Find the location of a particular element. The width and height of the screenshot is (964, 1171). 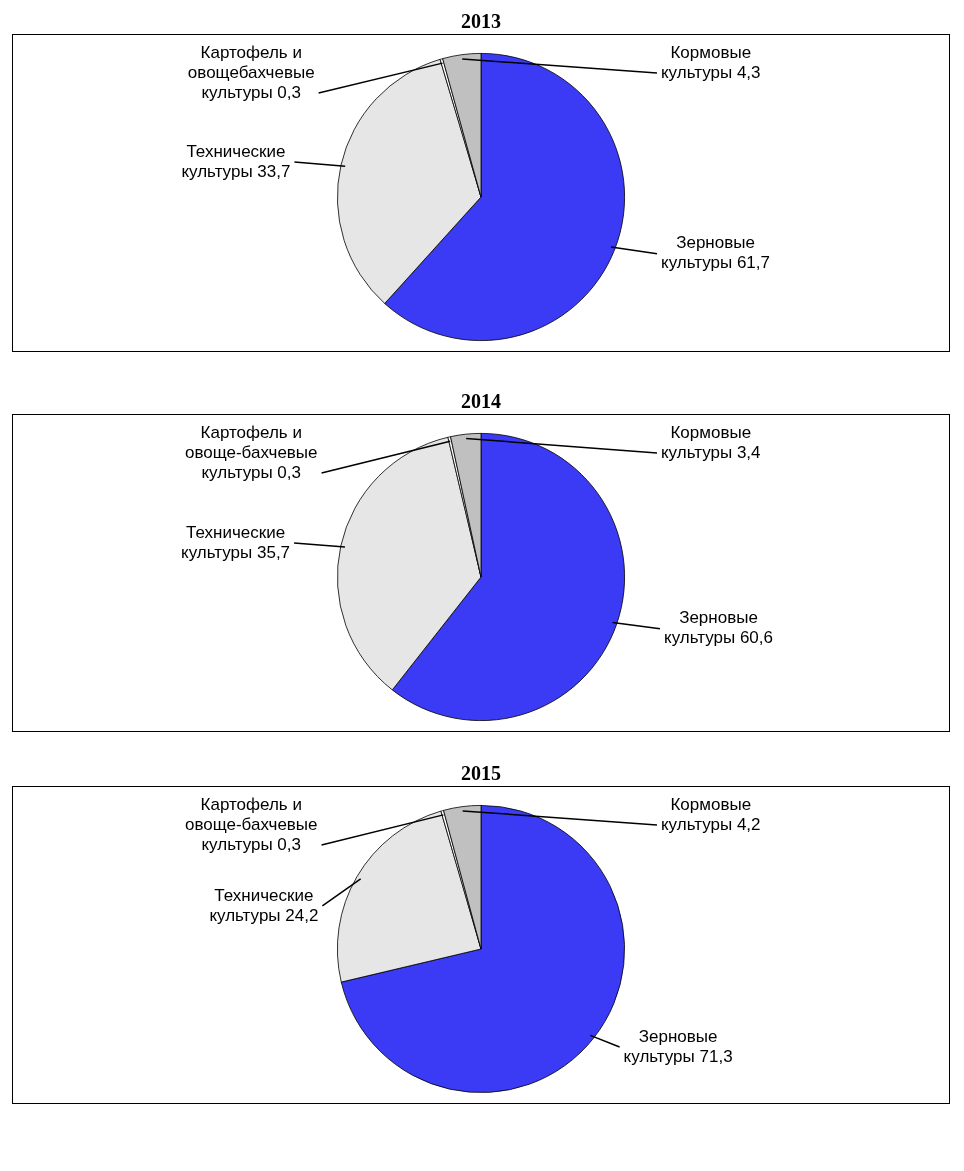

slice-label: Зерновые культуры 71,3 is located at coordinates (678, 1046).